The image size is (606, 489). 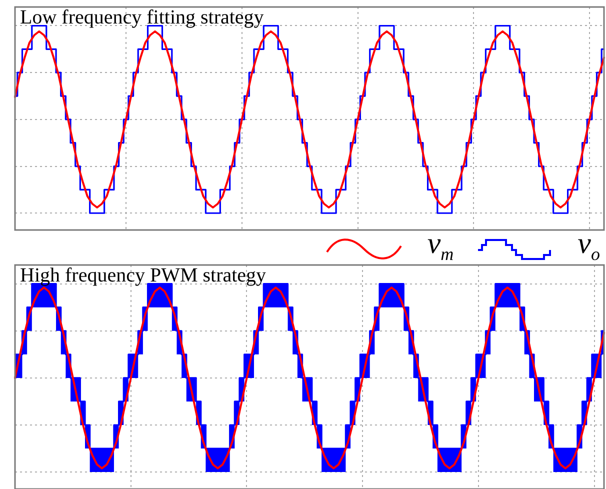 What do you see at coordinates (589, 246) in the screenshot?
I see `legend-label: v$_{o}$` at bounding box center [589, 246].